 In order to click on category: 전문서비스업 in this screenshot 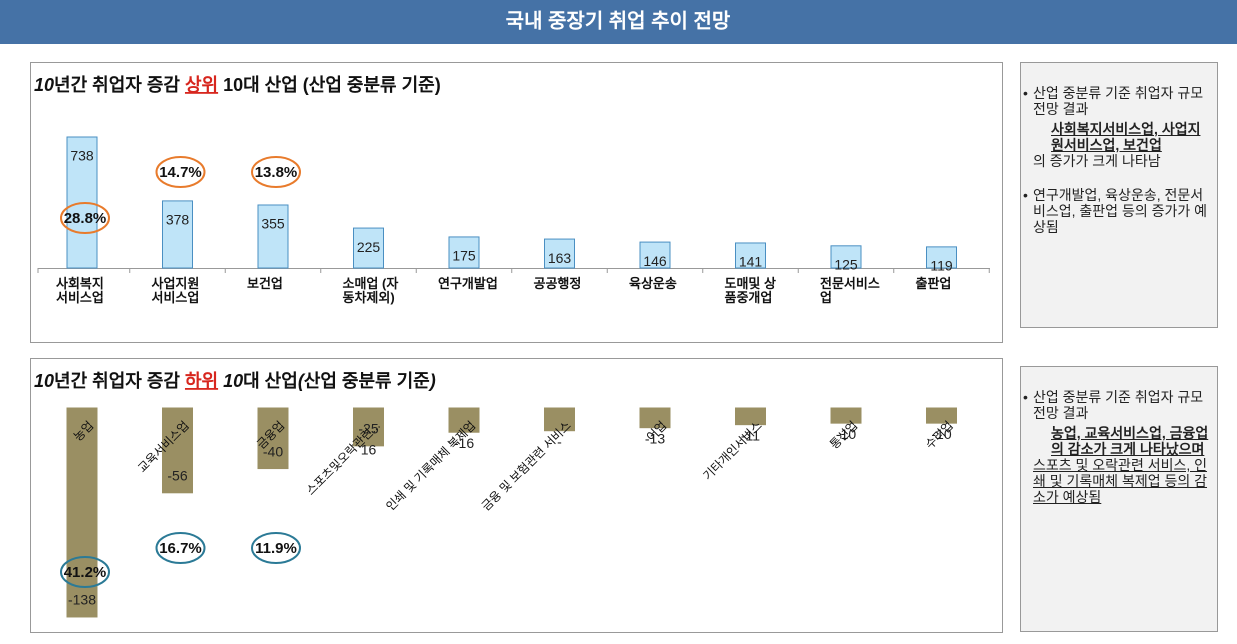, I will do `click(850, 290)`.